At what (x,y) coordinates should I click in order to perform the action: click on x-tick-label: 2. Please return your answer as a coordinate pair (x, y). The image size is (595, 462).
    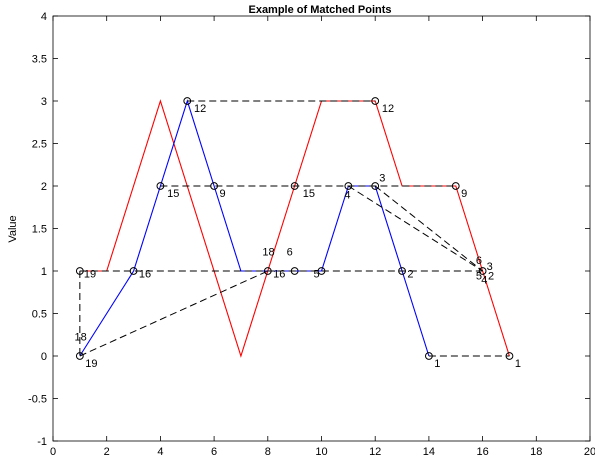
    Looking at the image, I should click on (107, 452).